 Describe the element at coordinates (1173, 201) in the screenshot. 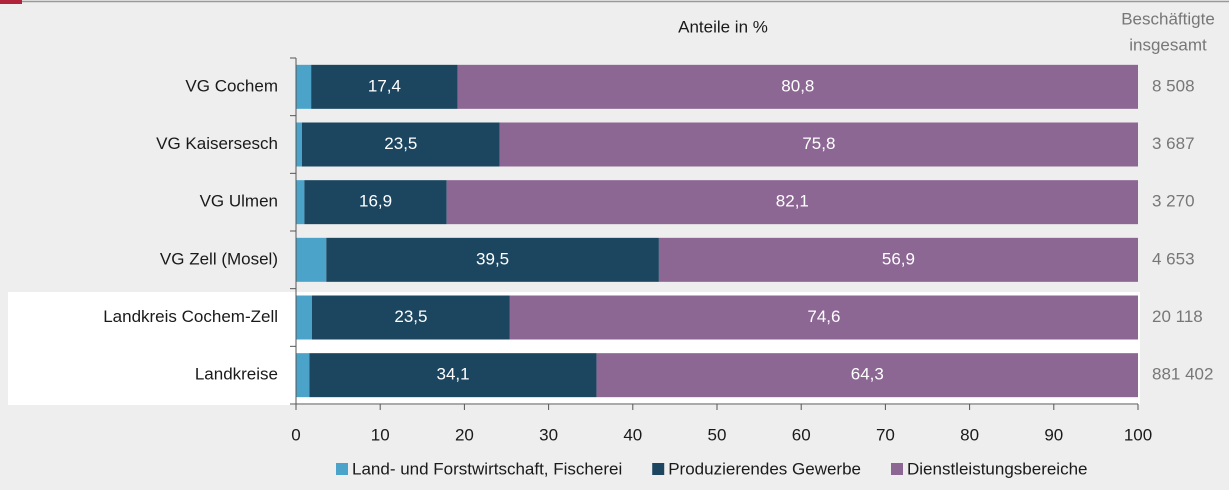

I see `total-label: 3 270` at that location.